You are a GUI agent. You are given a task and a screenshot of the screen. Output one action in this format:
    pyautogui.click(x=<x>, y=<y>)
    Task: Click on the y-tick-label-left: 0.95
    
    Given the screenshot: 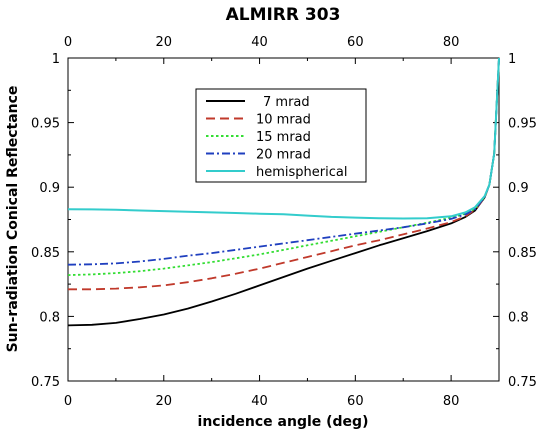 What is the action you would take?
    pyautogui.click(x=45, y=124)
    